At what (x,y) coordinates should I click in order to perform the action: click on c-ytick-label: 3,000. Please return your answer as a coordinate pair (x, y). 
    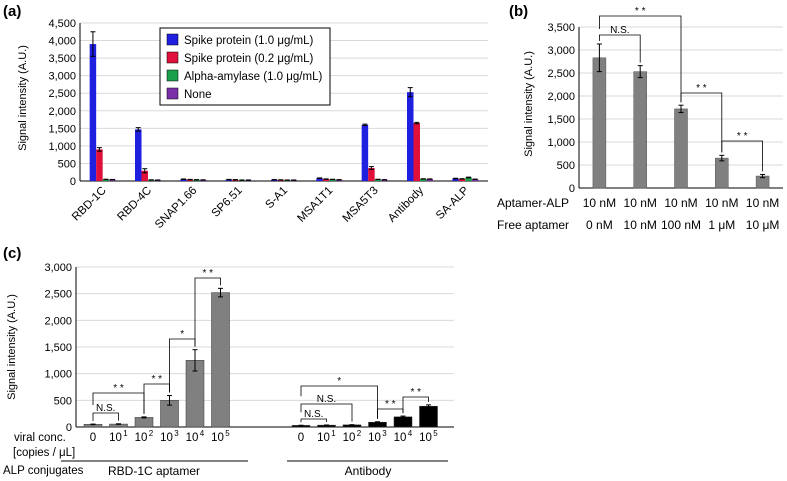
    Looking at the image, I should click on (58, 268).